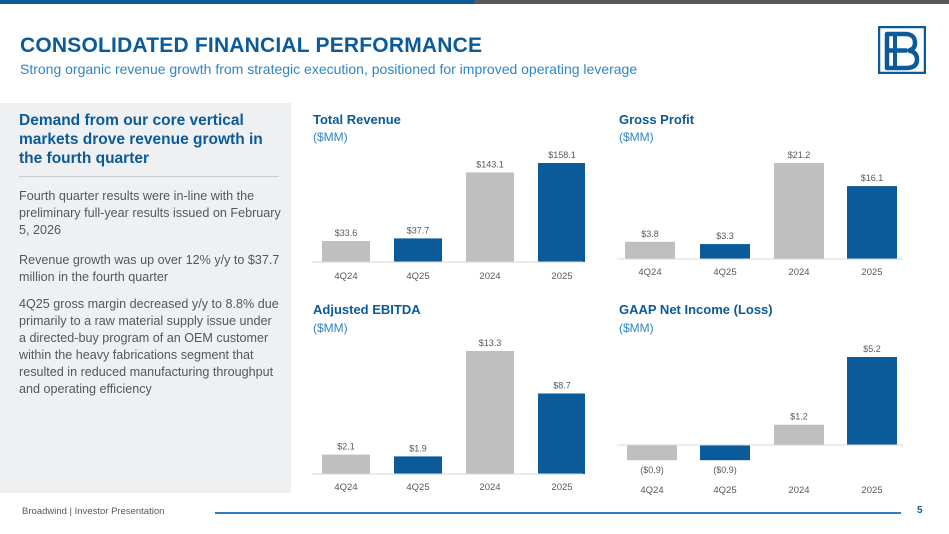 The image size is (949, 534). I want to click on gross-profit-tick-label-2024: 2024, so click(798, 272).